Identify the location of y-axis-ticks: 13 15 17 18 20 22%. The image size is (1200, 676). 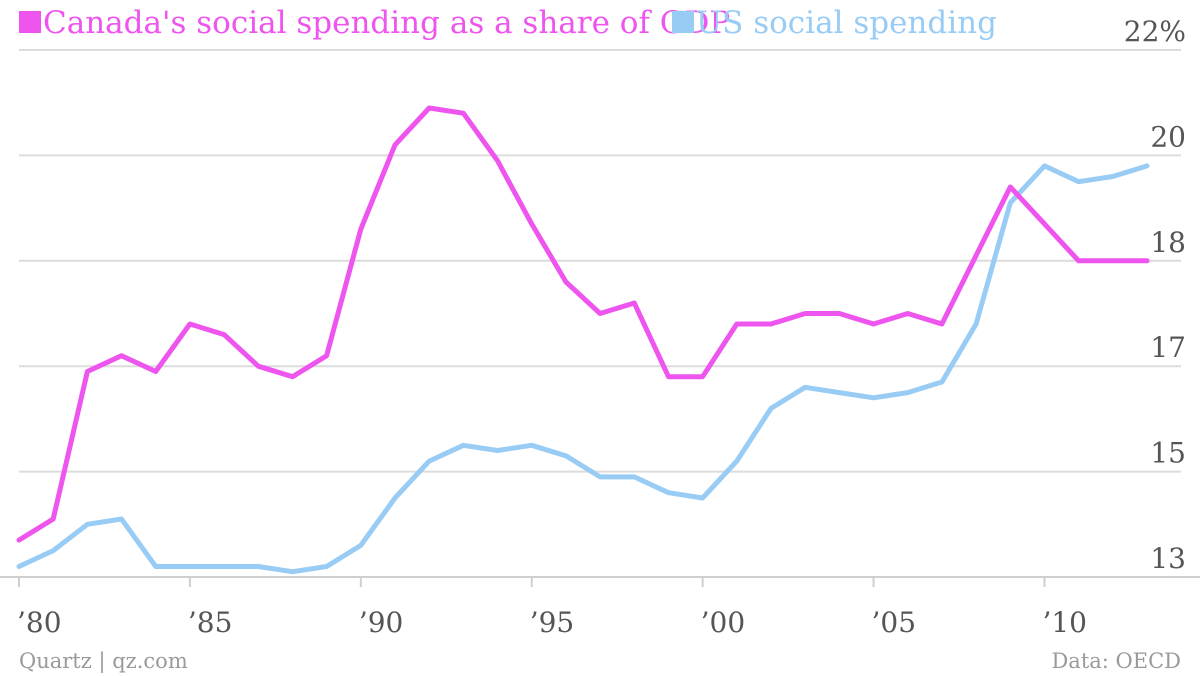
(1155, 295).